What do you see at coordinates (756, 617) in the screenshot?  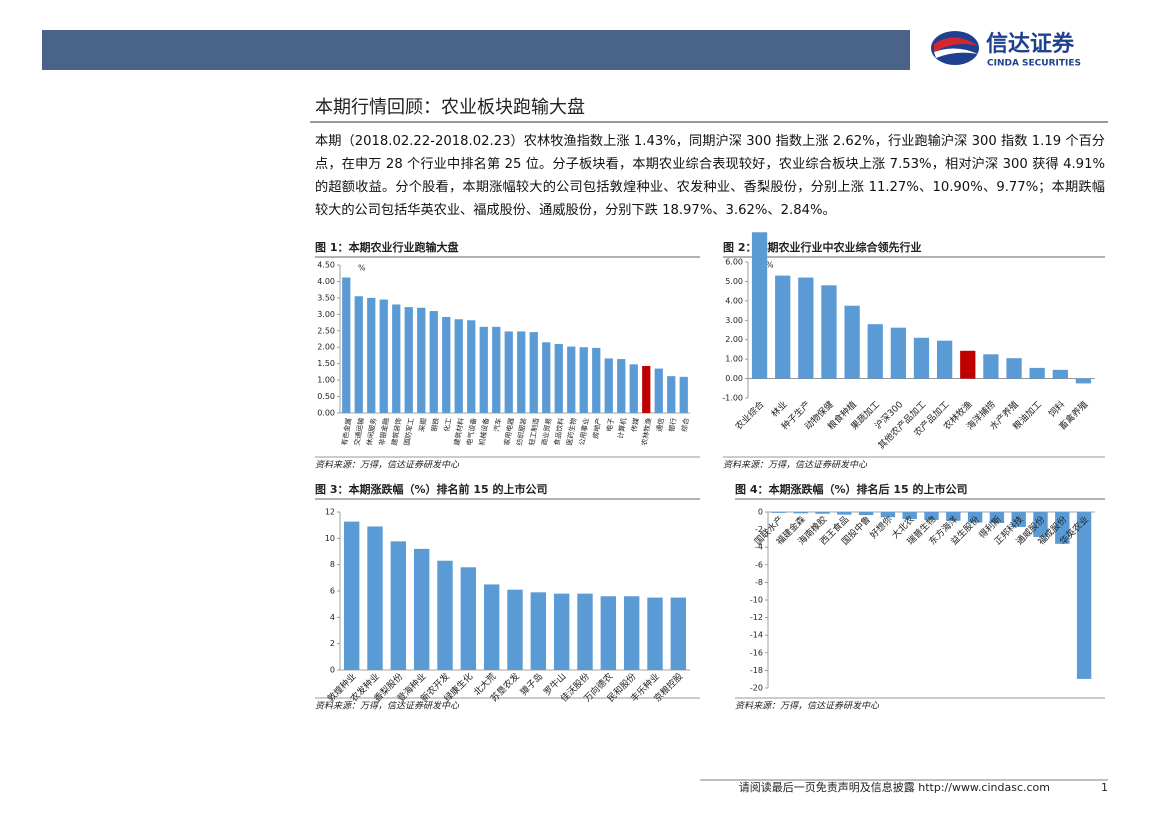 I see `y-tick-label: -12` at bounding box center [756, 617].